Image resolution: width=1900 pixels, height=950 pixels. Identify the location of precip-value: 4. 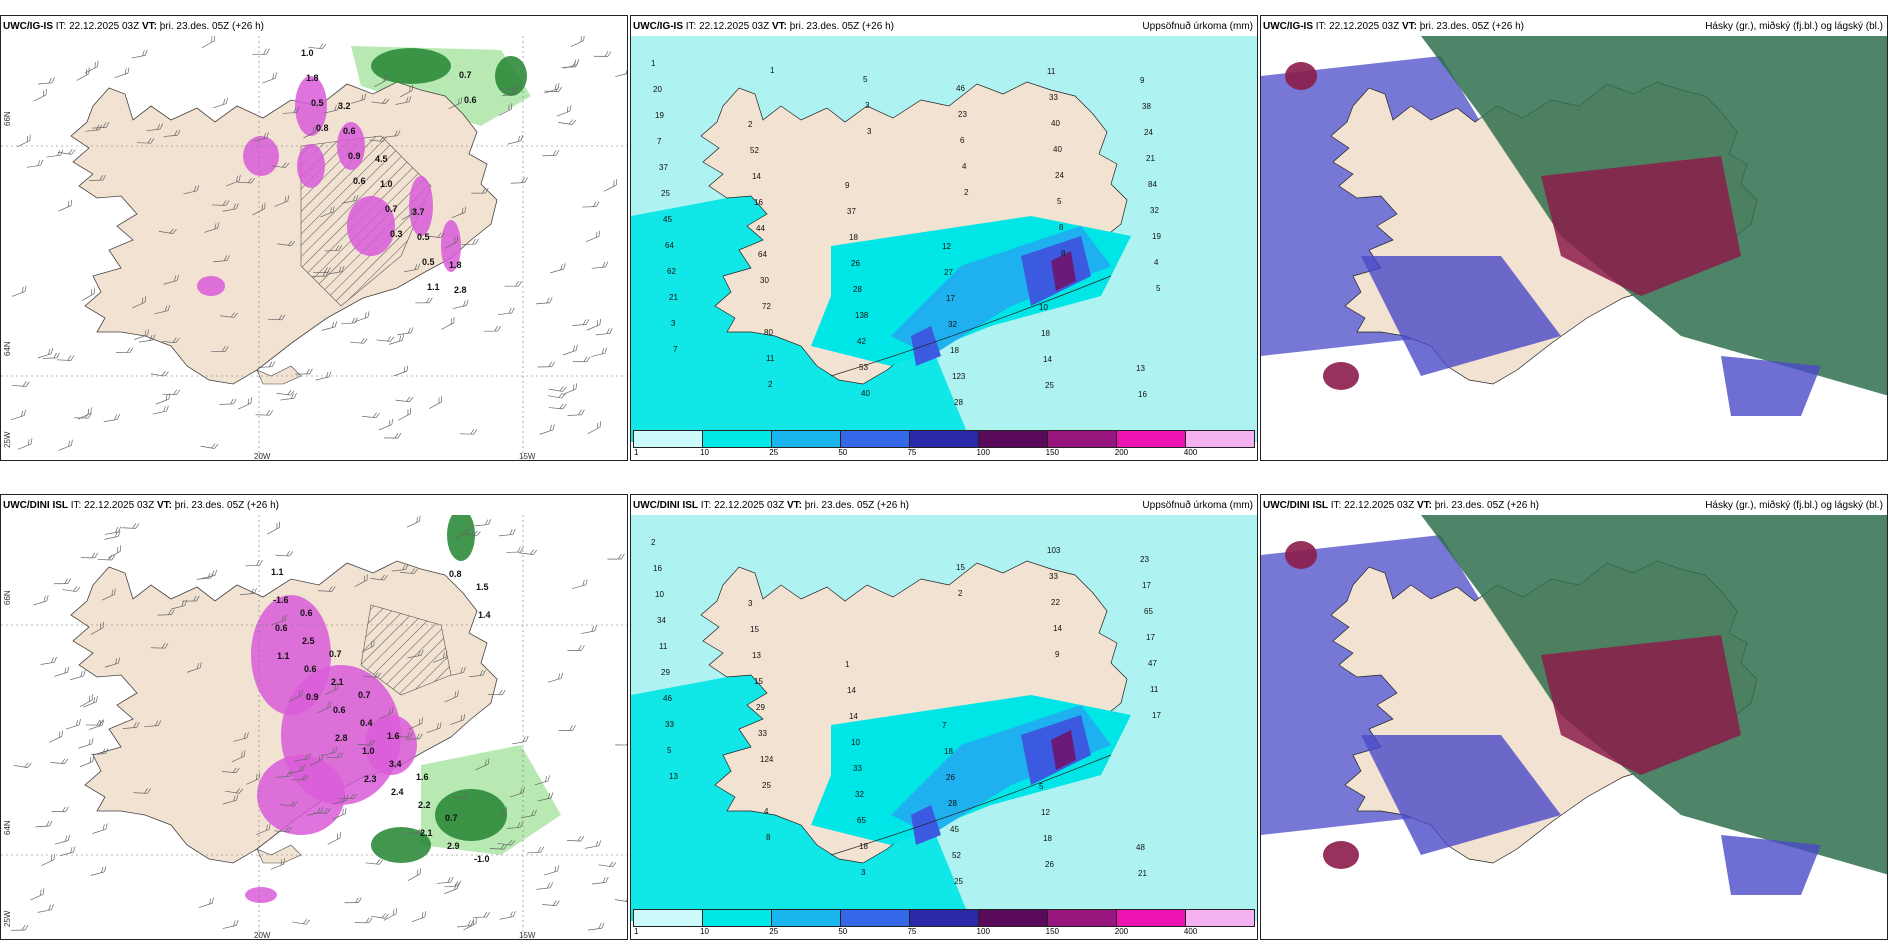
(1156, 262).